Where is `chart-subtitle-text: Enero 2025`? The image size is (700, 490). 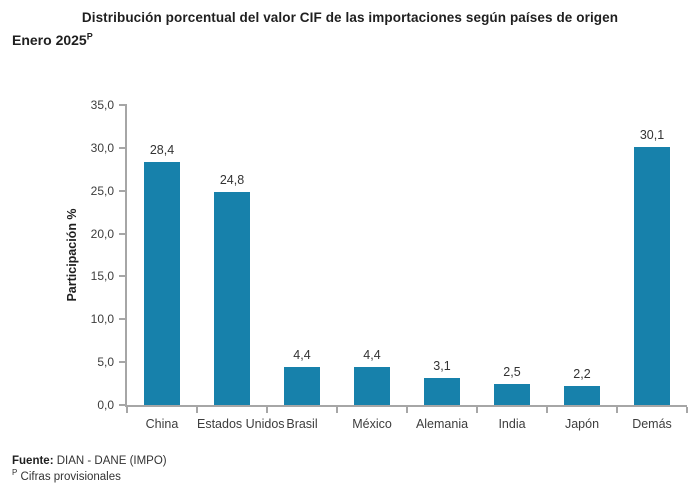
chart-subtitle-text: Enero 2025 is located at coordinates (49, 40).